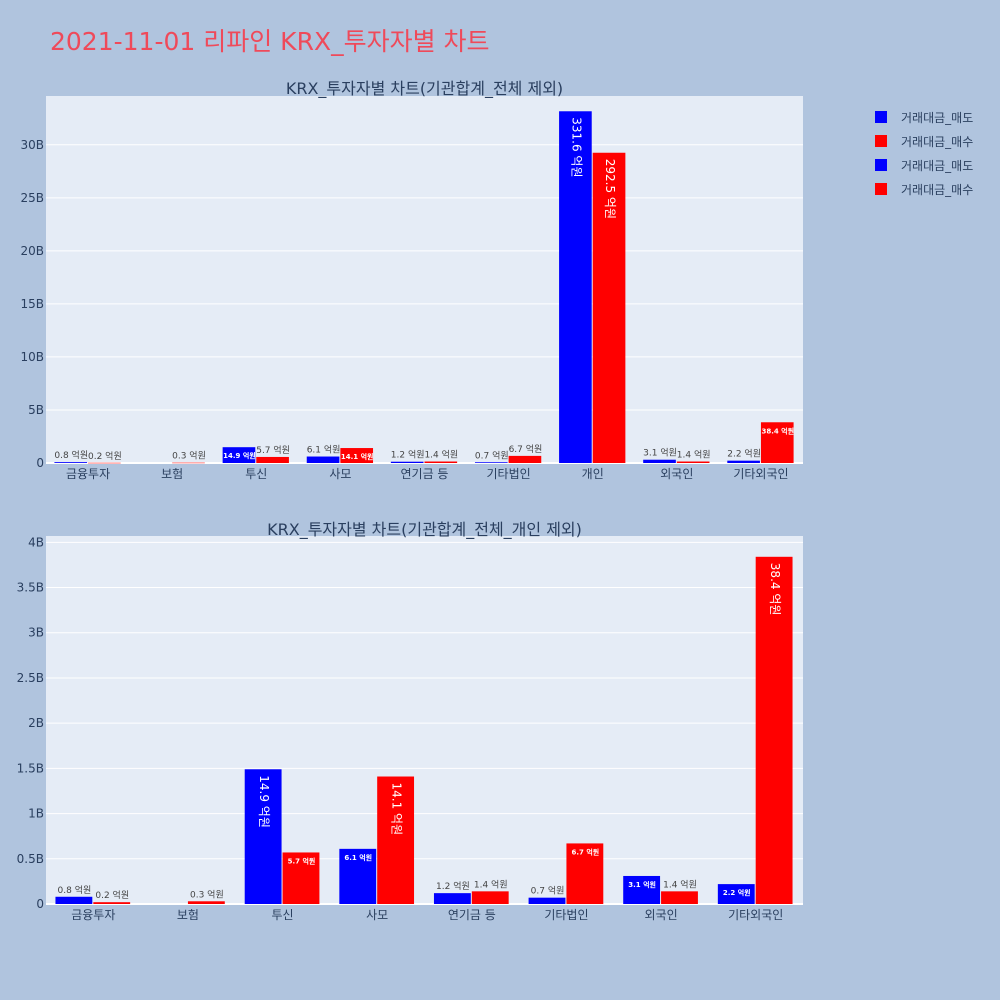  Describe the element at coordinates (283, 915) in the screenshot. I see `x-tick-label: 투신` at that location.